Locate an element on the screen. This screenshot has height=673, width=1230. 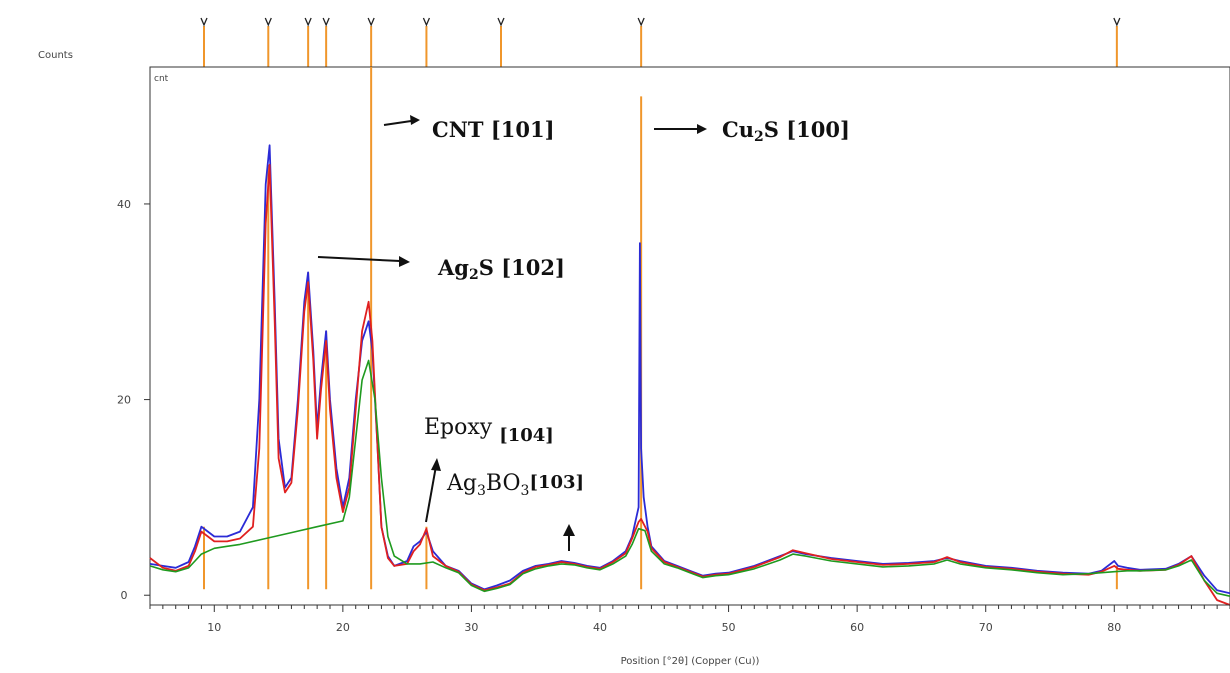
y-axis: 0 20 40 is located at coordinates (133, 400).